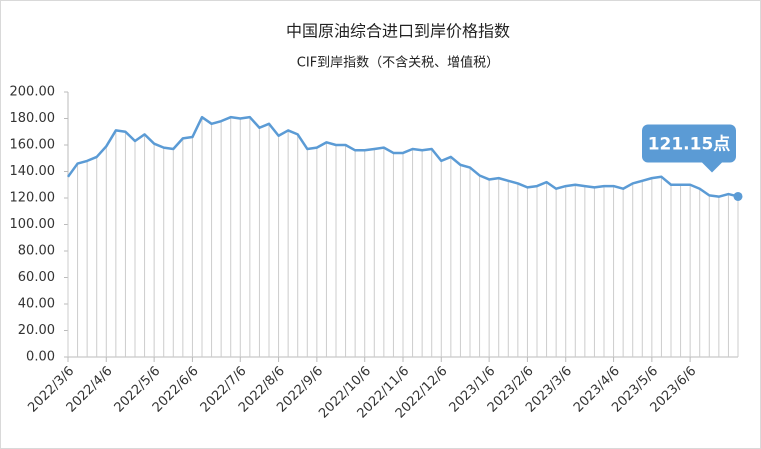  What do you see at coordinates (40, 357) in the screenshot?
I see `y-tick-label: 0.00` at bounding box center [40, 357].